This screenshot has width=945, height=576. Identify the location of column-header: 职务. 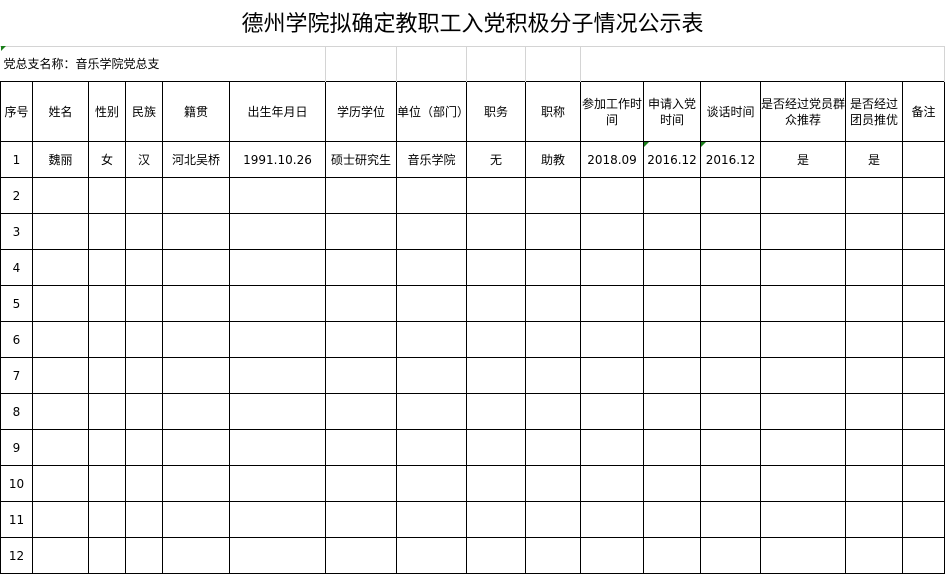
(496, 111).